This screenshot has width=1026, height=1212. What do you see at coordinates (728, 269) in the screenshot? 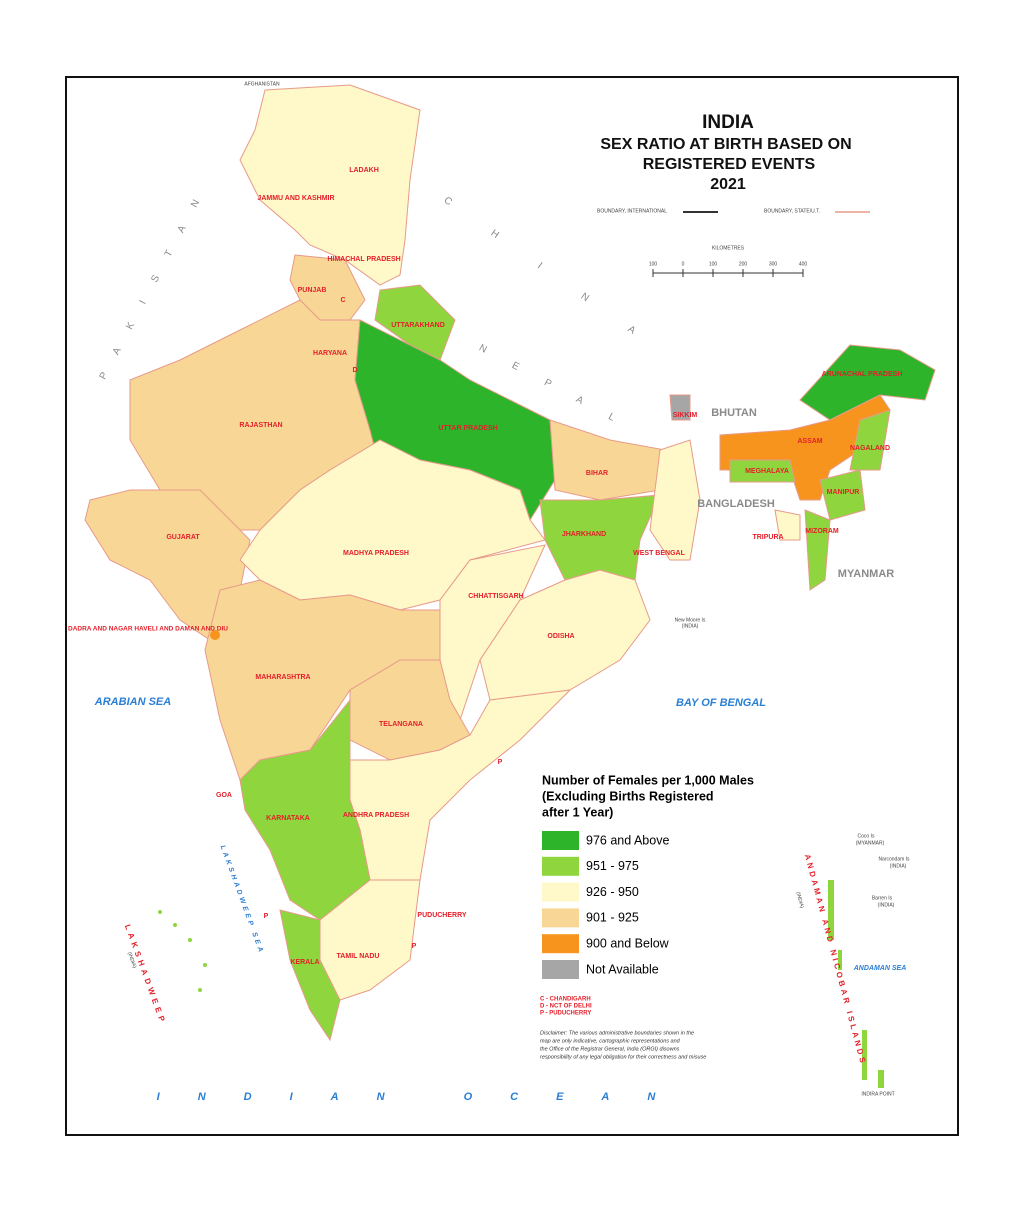
I see `scale-ticks: 100 0 100 200 300 400` at bounding box center [728, 269].